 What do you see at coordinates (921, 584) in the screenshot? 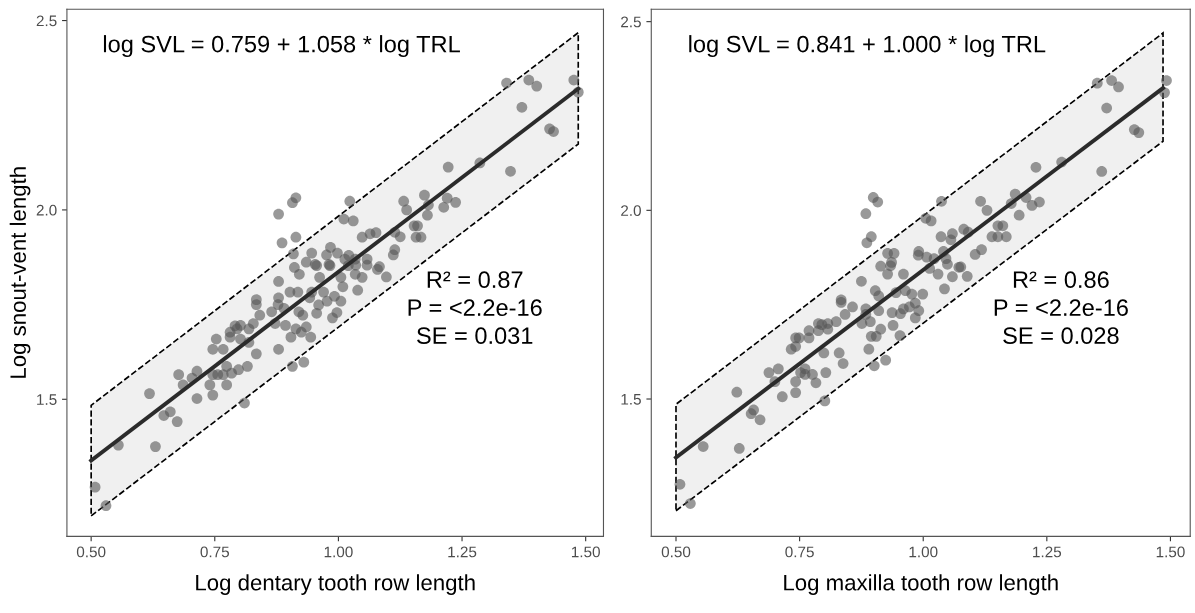
I see `x-axis-title: Log maxilla tooth row length` at bounding box center [921, 584].